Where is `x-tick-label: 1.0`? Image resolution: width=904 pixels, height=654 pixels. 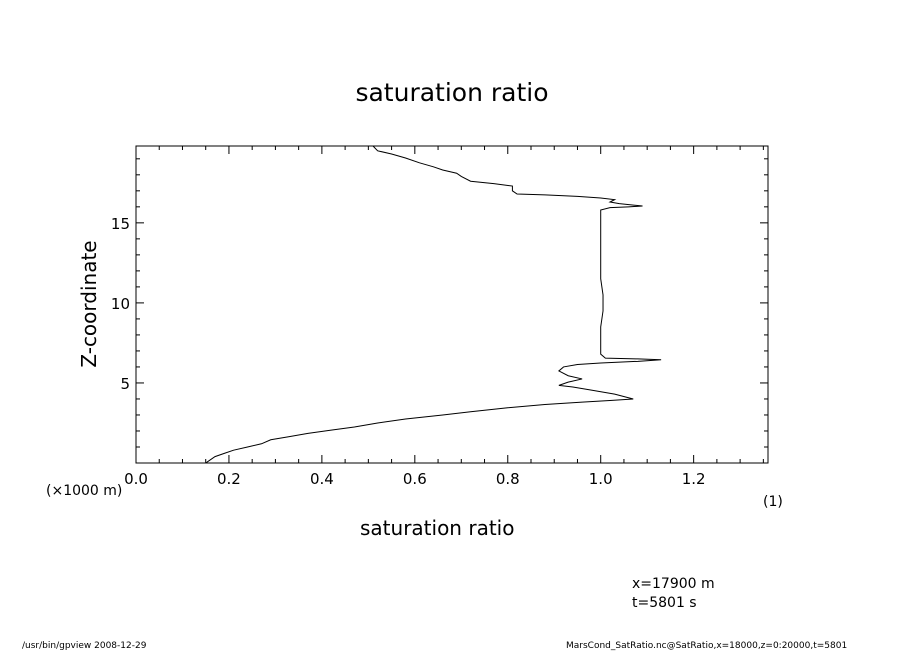 x-tick-label: 1.0 is located at coordinates (601, 479).